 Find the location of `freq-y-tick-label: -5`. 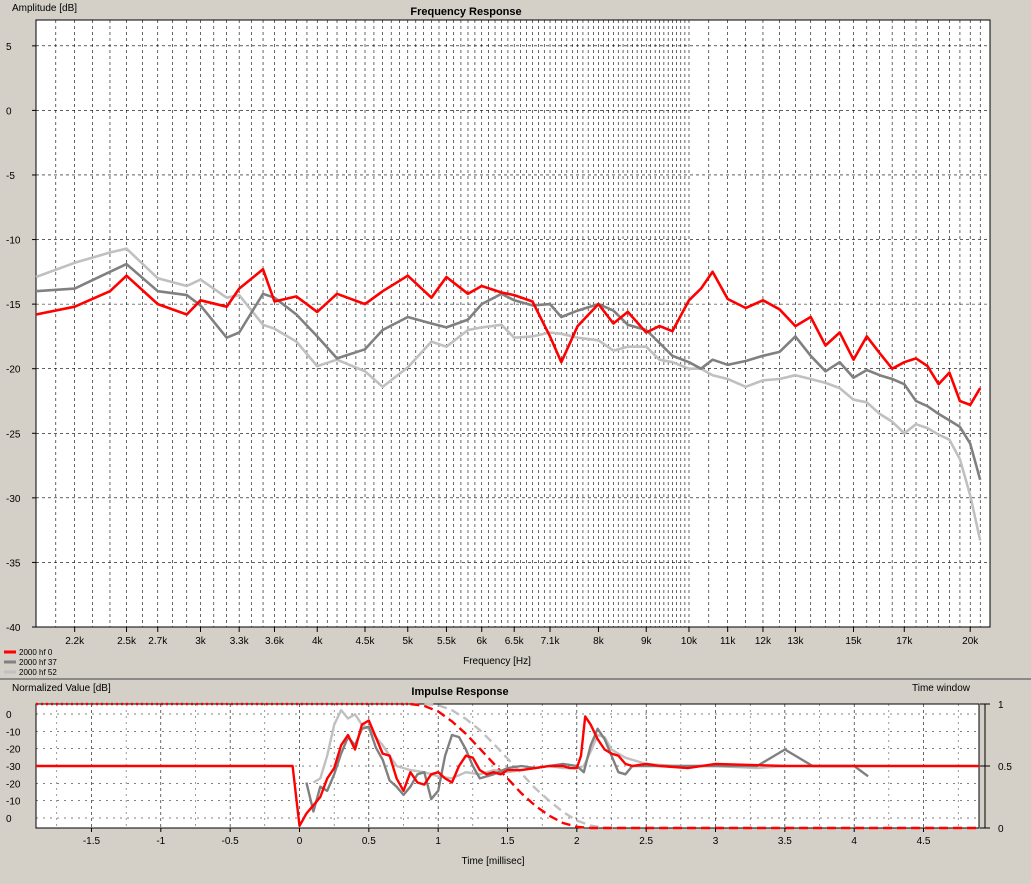

freq-y-tick-label: -5 is located at coordinates (10, 176).